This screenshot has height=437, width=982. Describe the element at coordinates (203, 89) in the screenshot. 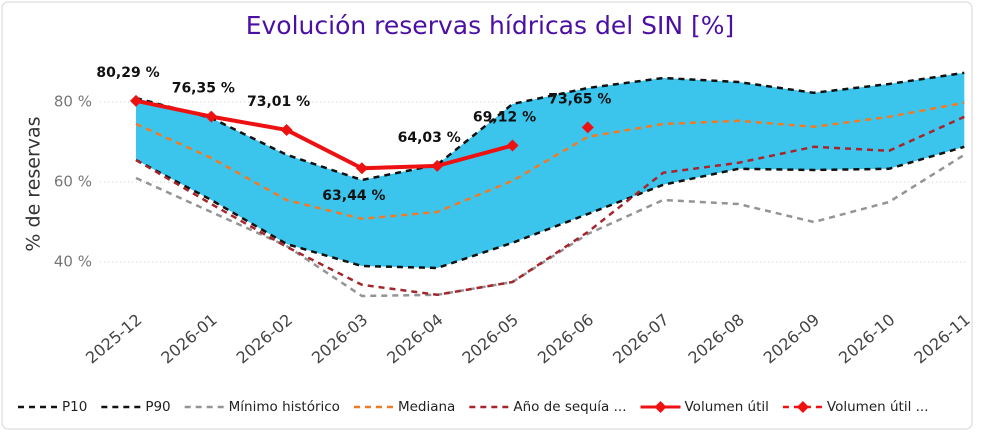

I see `data-label: 76,35 %` at that location.